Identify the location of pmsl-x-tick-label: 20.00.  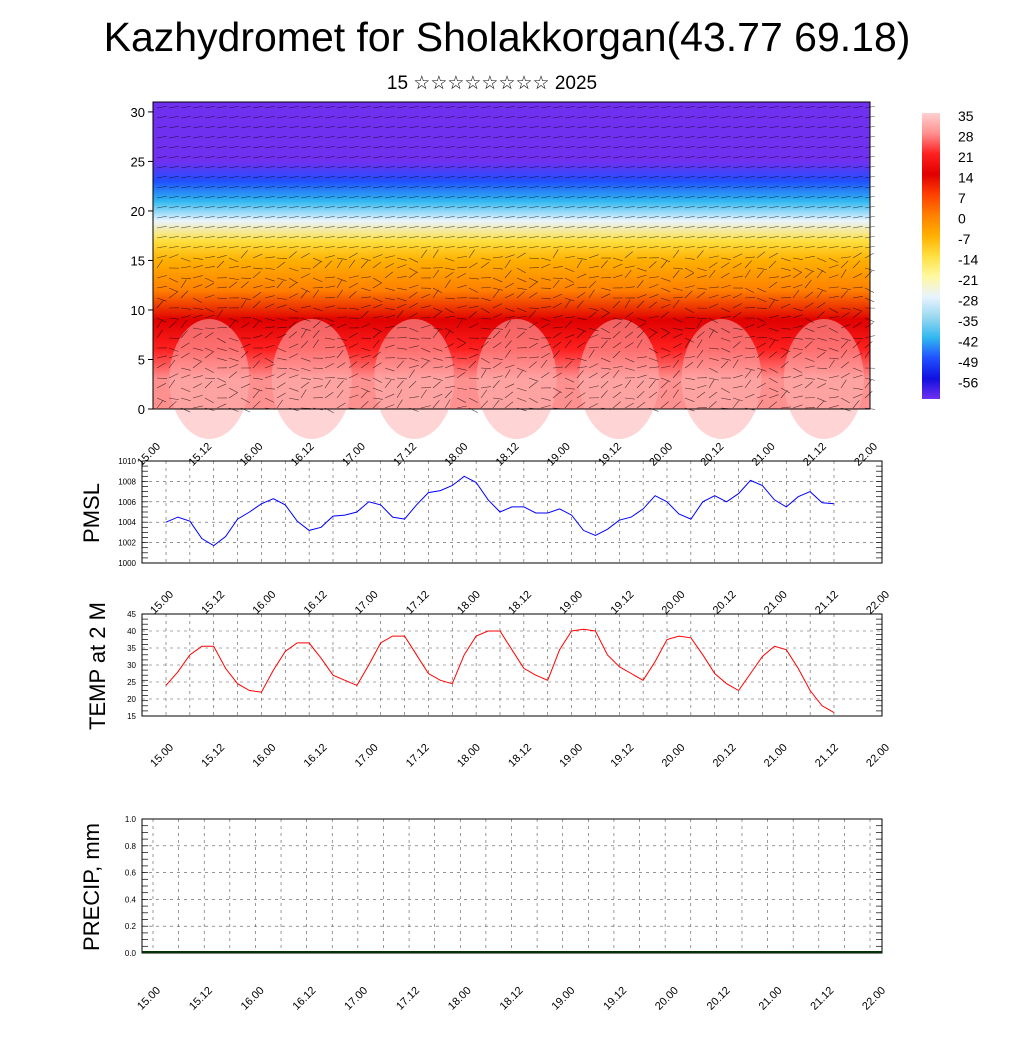
(674, 603).